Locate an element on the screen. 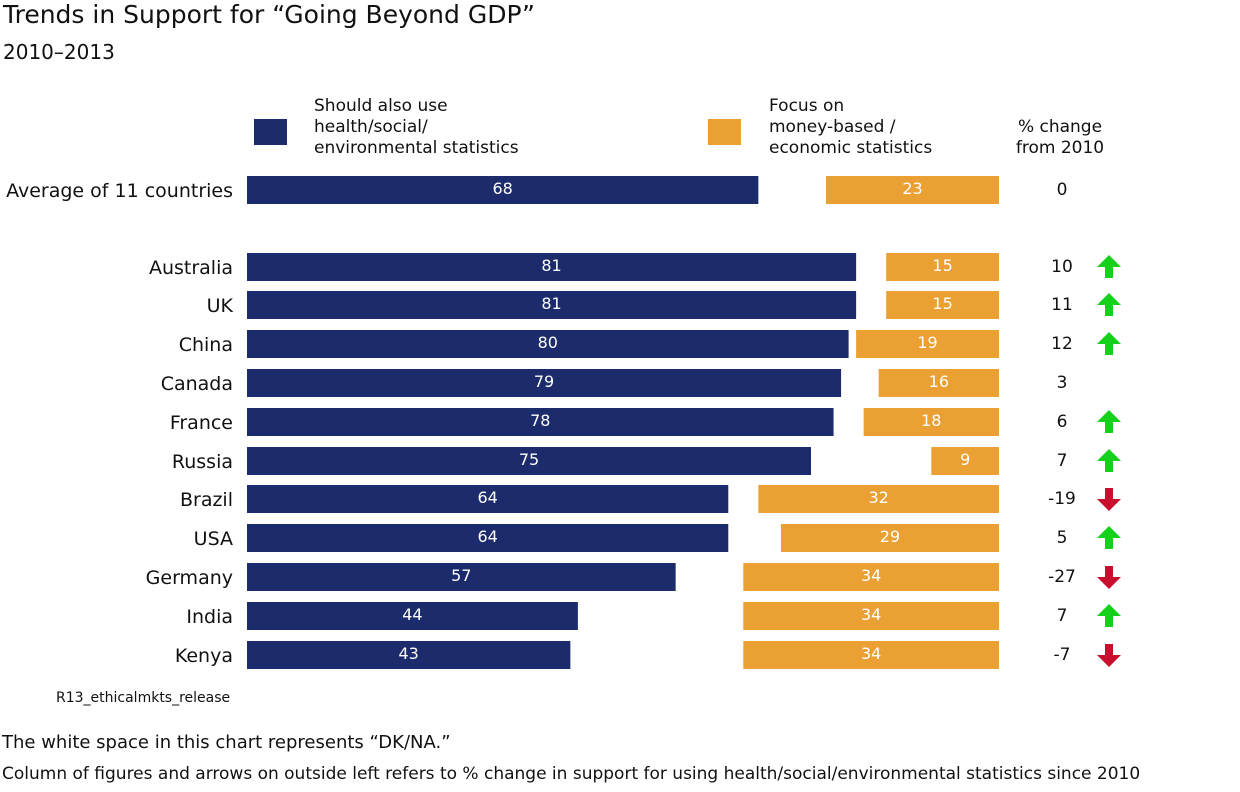 This screenshot has width=1240, height=792. category-label: Germany is located at coordinates (189, 578).